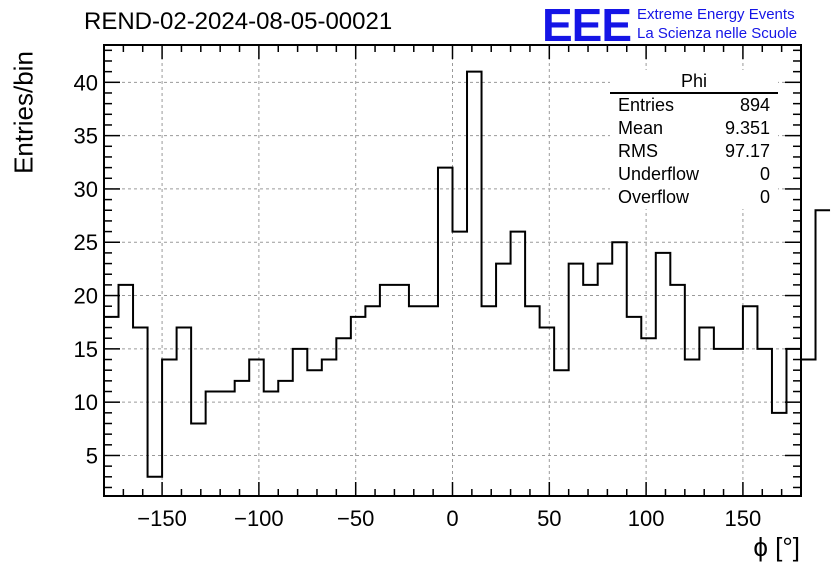 This screenshot has height=572, width=836. Describe the element at coordinates (694, 128) in the screenshot. I see `stats-row: Mean 9.351` at that location.